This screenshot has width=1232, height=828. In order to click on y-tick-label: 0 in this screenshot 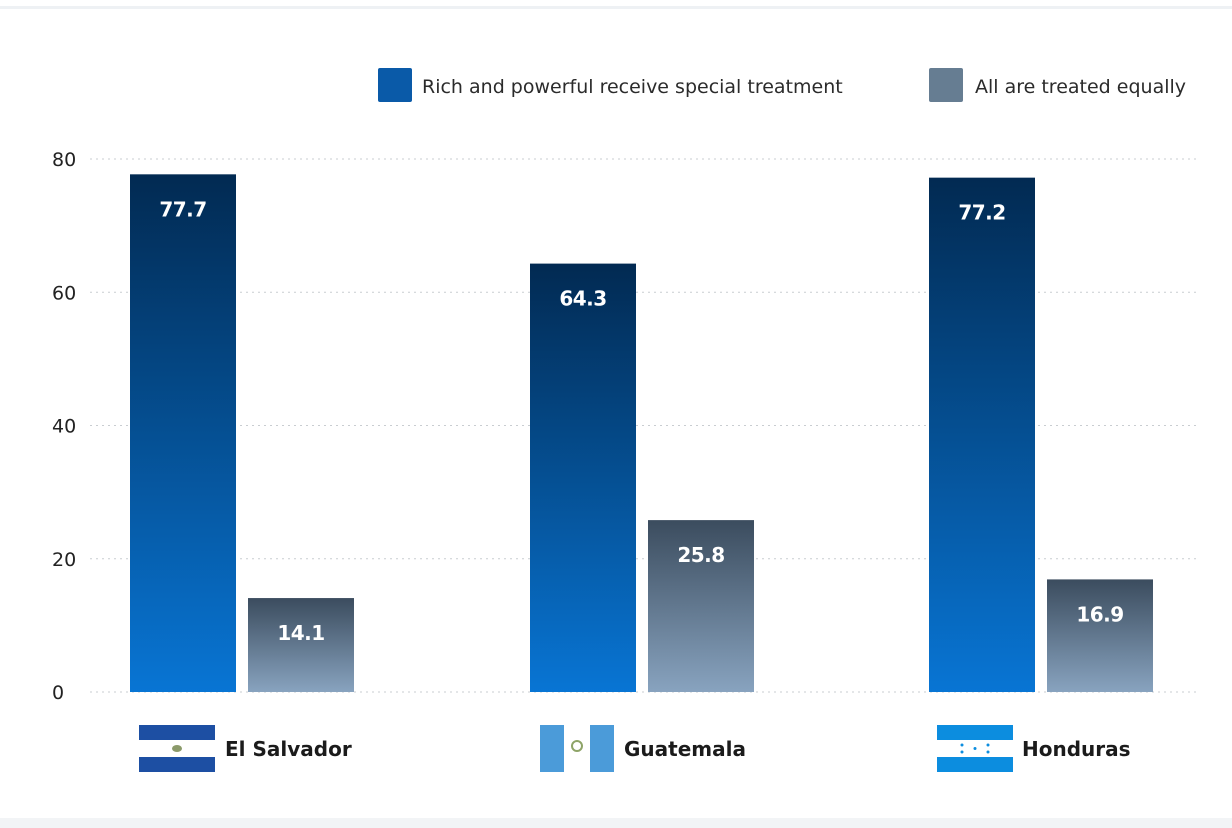, I will do `click(58, 693)`.